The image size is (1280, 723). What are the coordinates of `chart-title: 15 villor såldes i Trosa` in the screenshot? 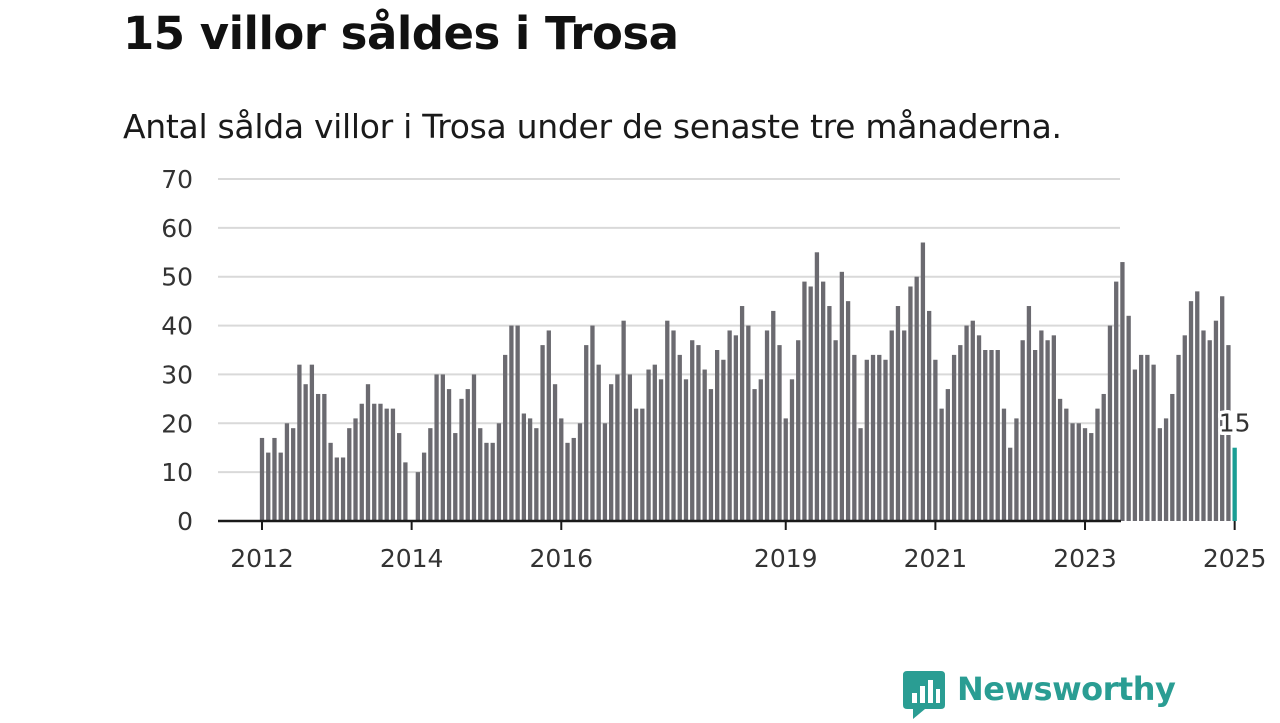 It's located at (401, 33).